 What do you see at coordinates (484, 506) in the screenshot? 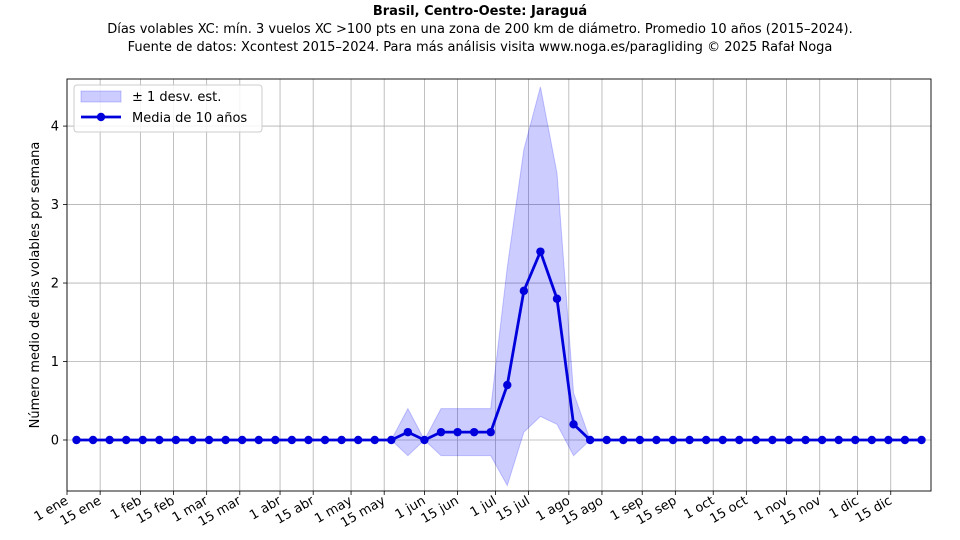
I see `x-tick-label: 1 jul` at bounding box center [484, 506].